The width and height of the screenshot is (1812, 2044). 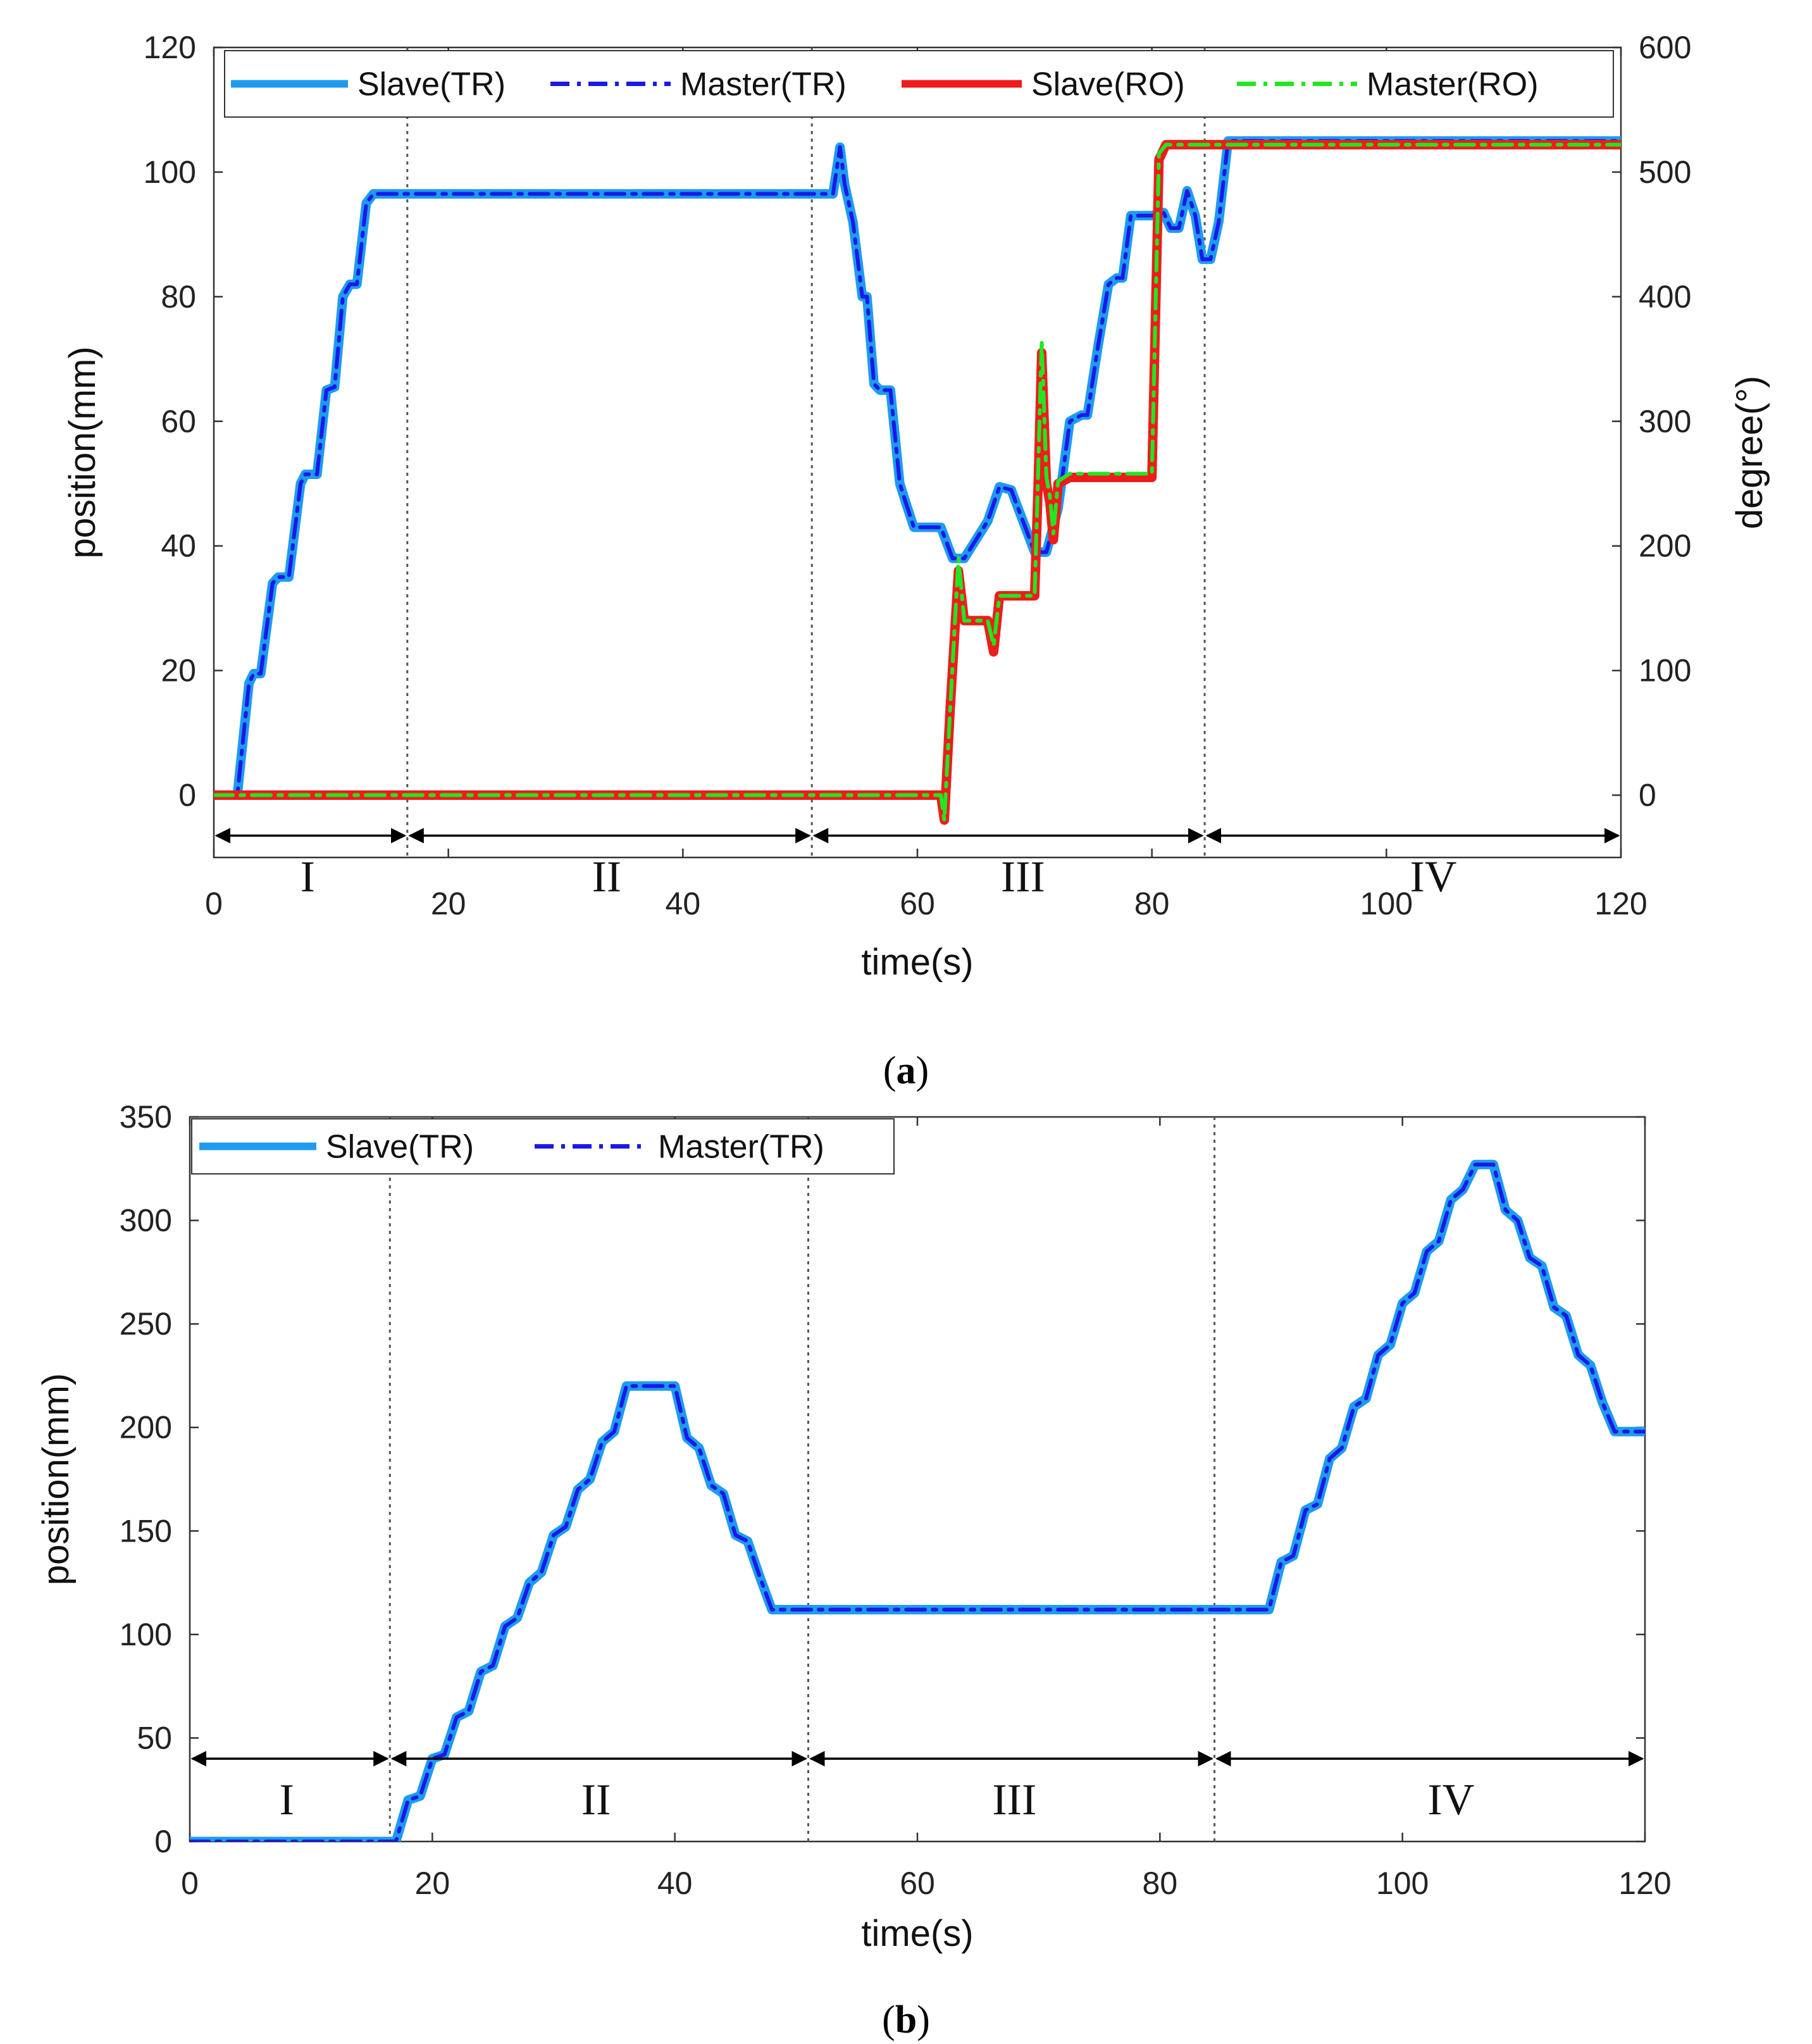 What do you see at coordinates (1749, 452) in the screenshot?
I see `y2-axis-label: degree(°)` at bounding box center [1749, 452].